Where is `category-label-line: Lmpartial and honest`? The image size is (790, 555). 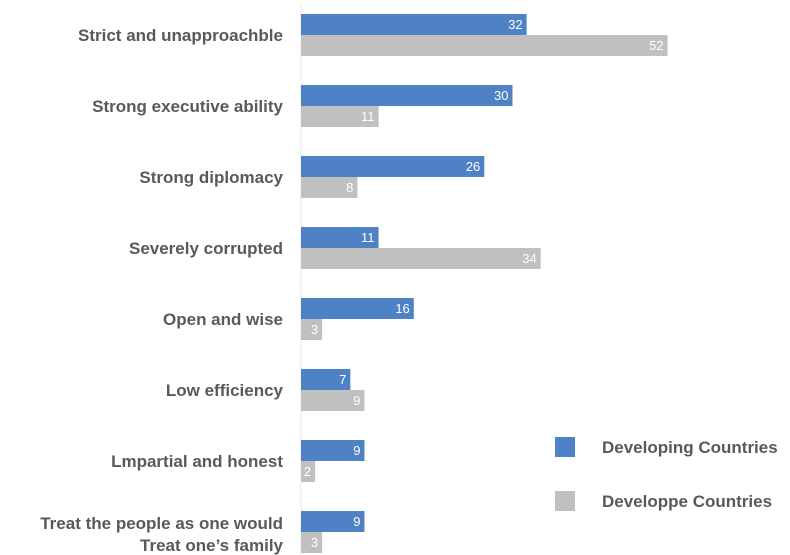
category-label-line: Lmpartial and honest is located at coordinates (197, 461).